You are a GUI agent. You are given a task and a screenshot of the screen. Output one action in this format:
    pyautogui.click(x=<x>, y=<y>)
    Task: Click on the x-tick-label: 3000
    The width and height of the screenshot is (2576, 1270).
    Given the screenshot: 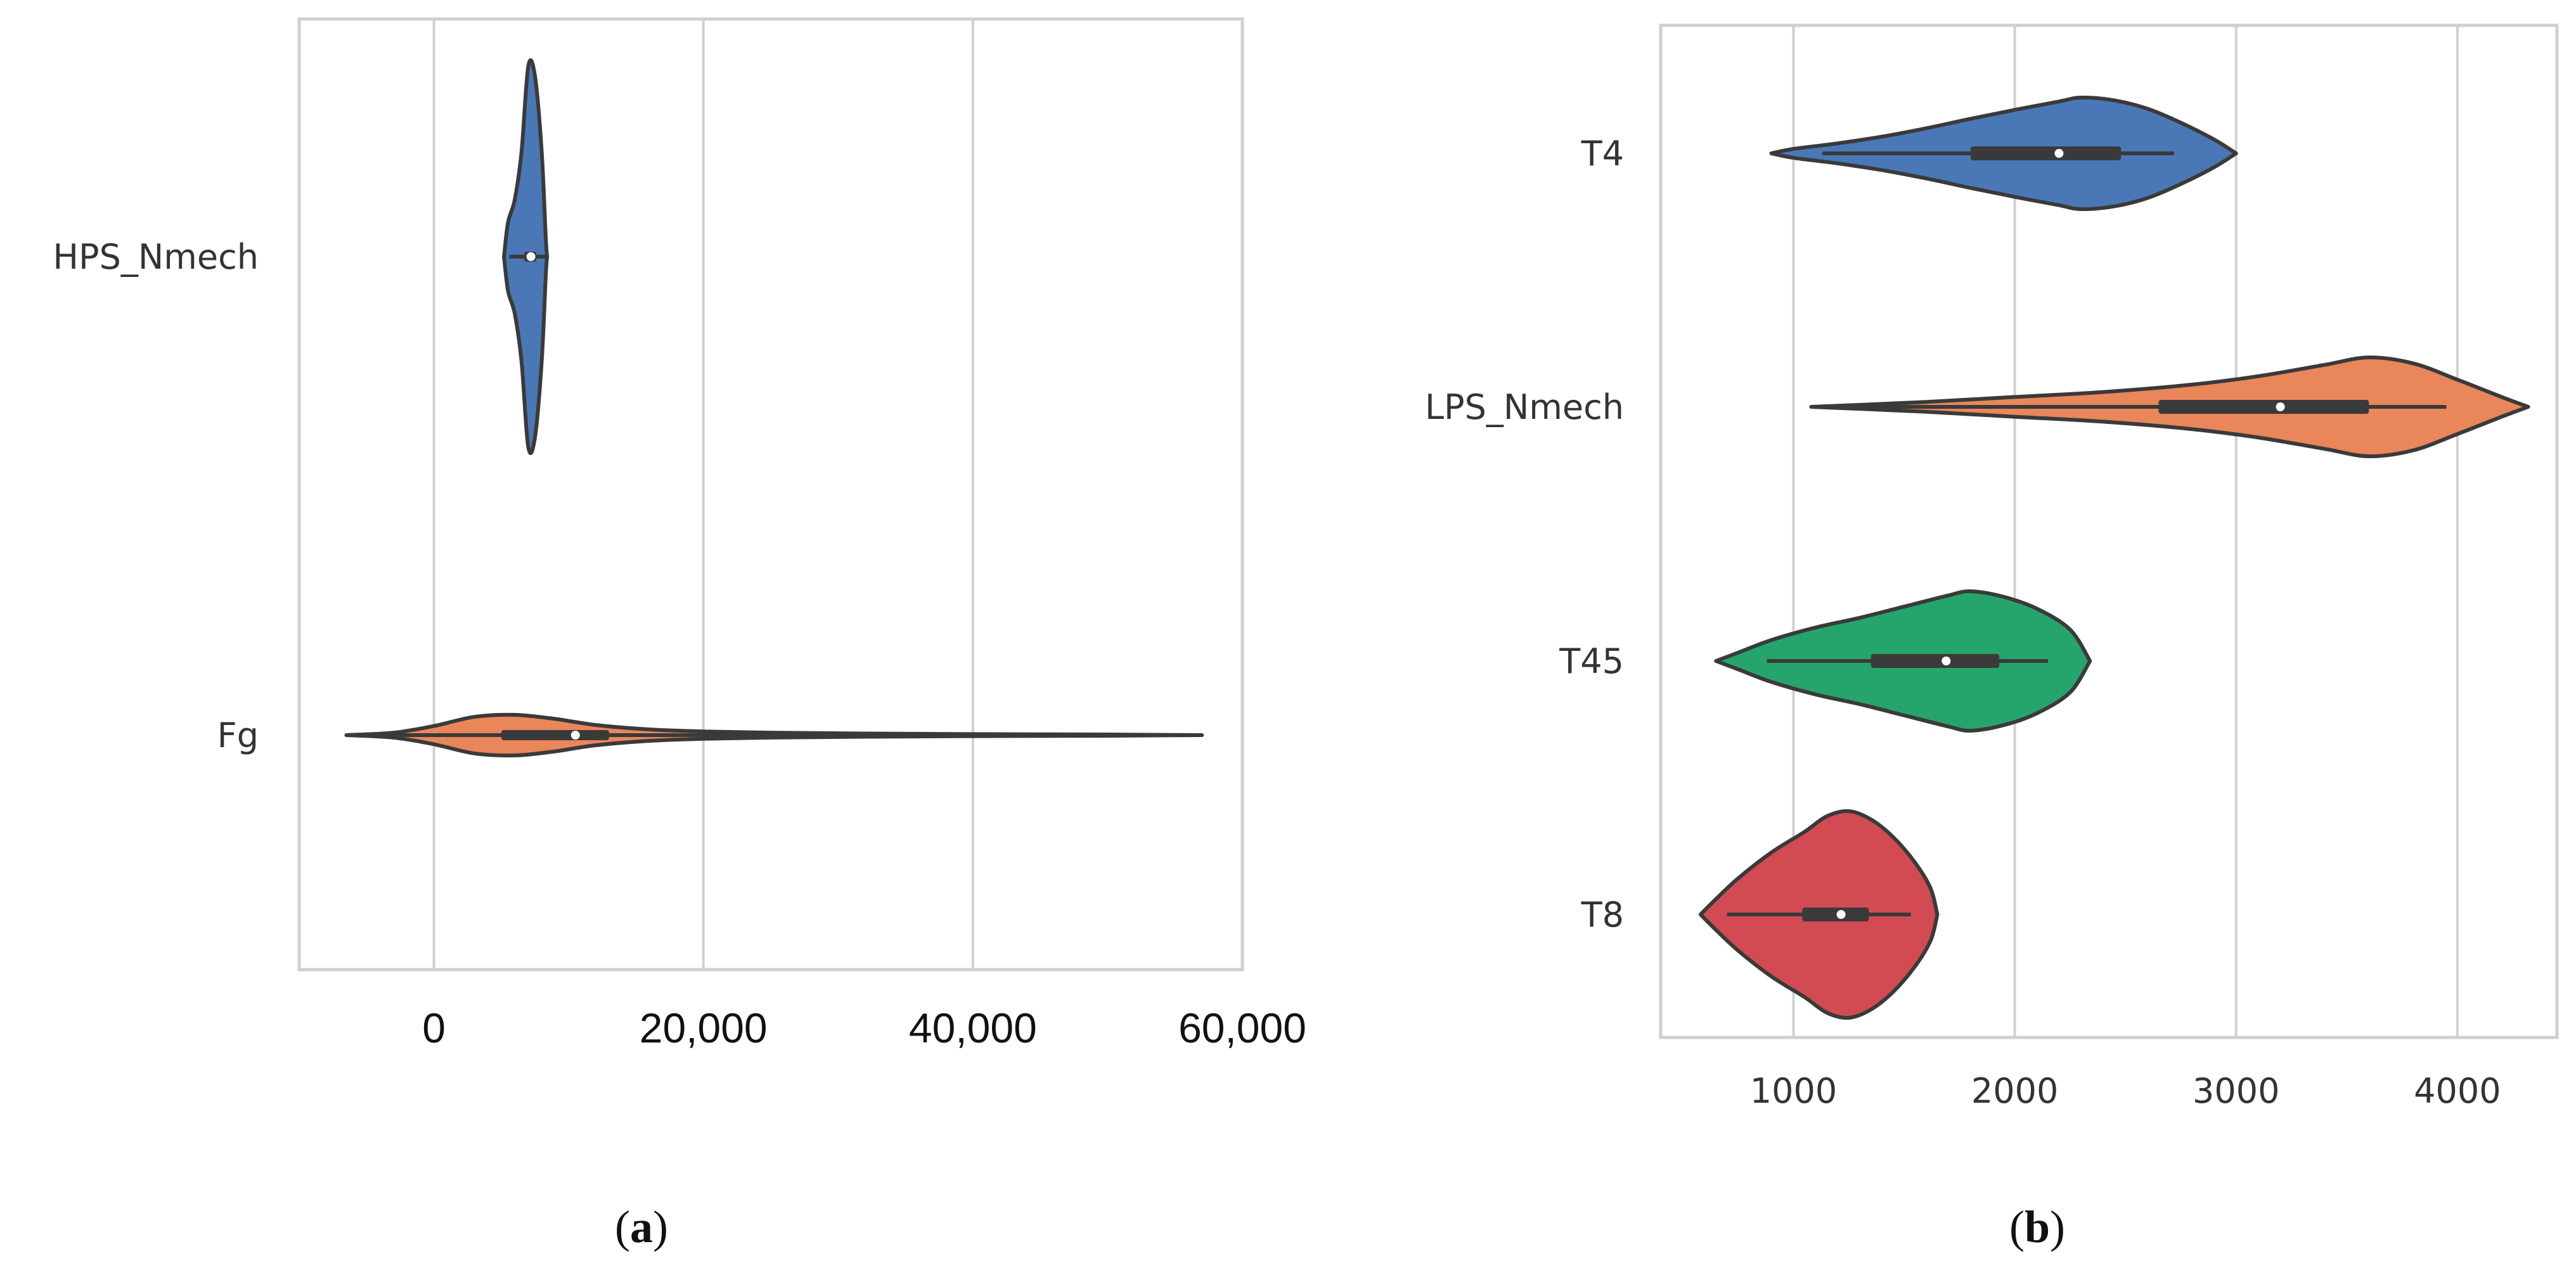 What is the action you would take?
    pyautogui.click(x=2236, y=1091)
    